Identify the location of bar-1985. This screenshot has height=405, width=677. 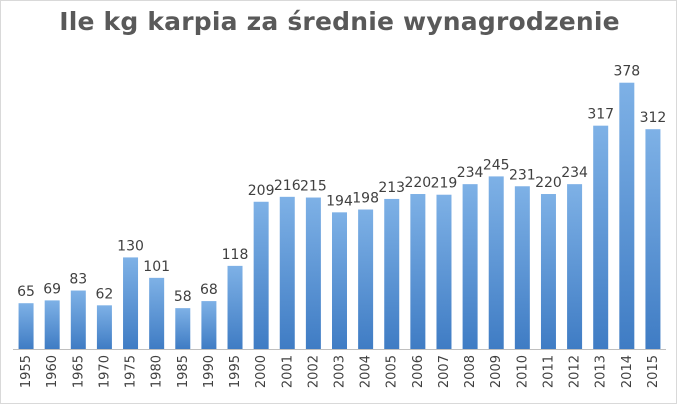
(183, 328).